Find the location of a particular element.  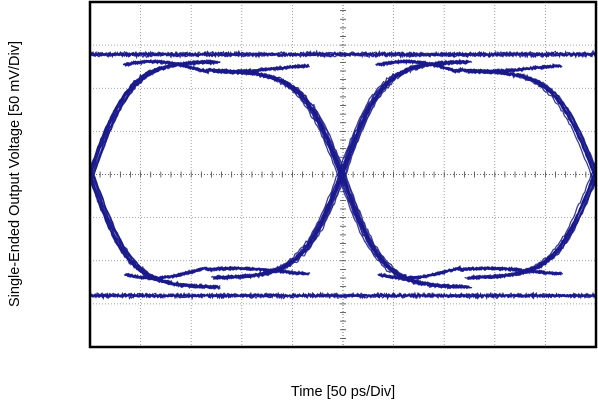

low-rail-trace is located at coordinates (343, 296).